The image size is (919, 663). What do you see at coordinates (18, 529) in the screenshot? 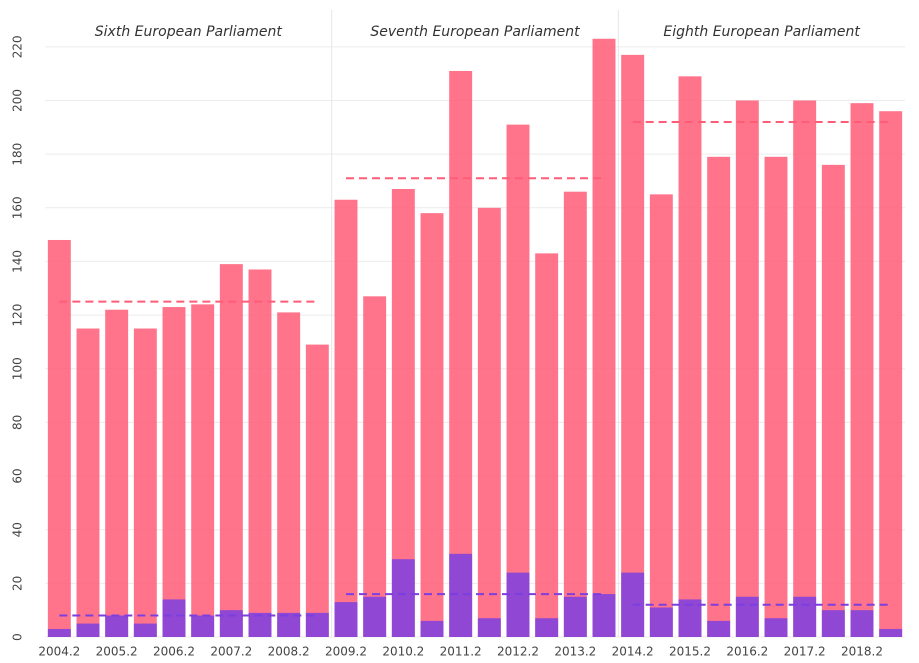
I see `y-tick-label: 40` at bounding box center [18, 529].